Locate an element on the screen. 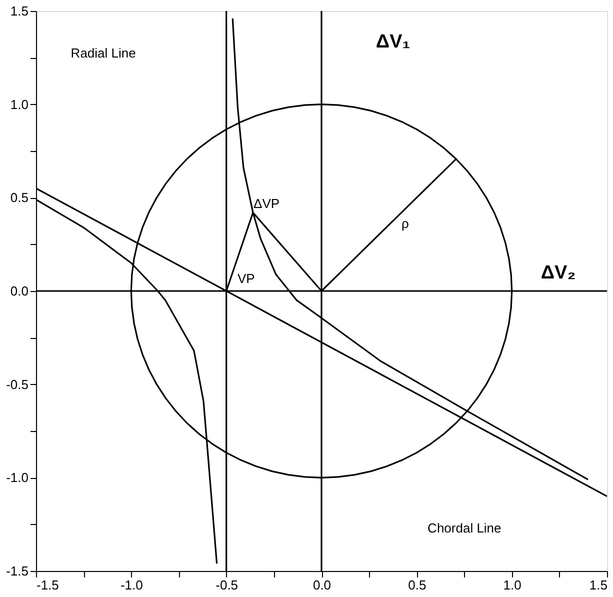  annotation: ΔV₁ is located at coordinates (393, 41).